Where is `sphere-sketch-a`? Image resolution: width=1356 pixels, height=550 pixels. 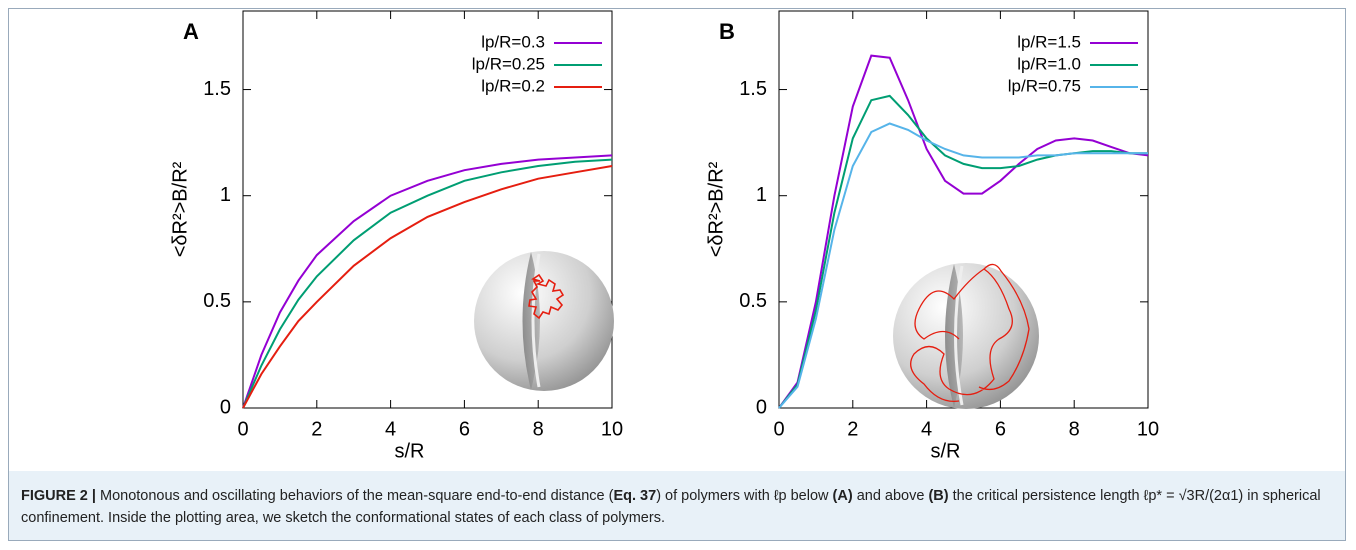
sphere-sketch-a is located at coordinates (544, 321).